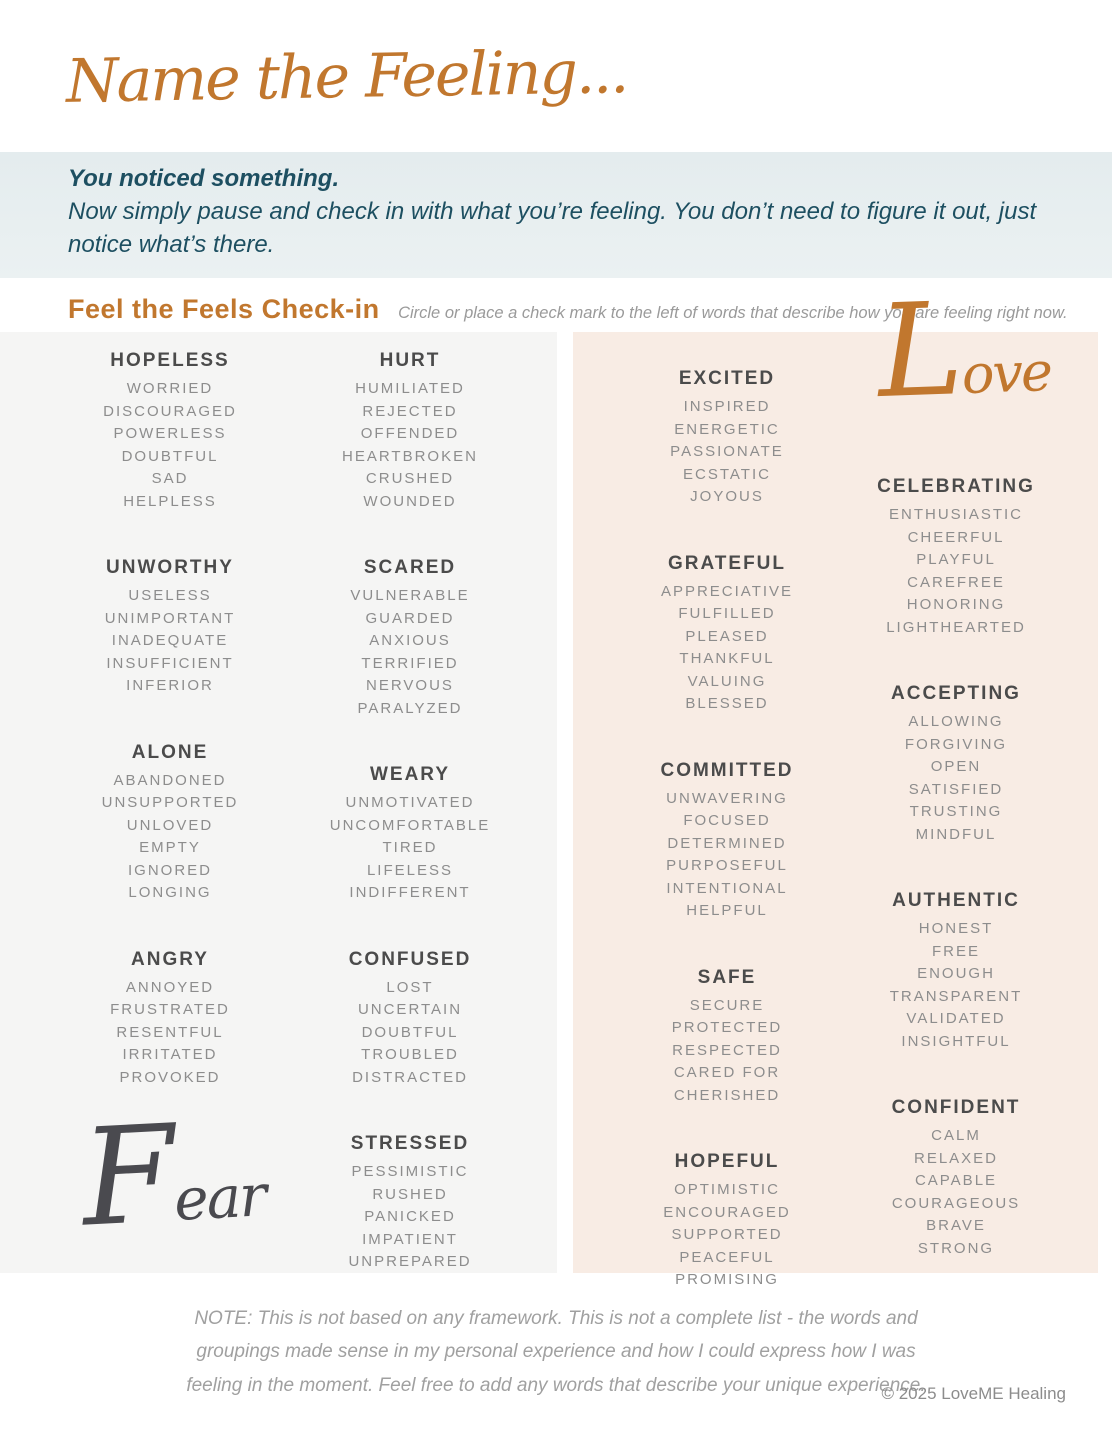 The image size is (1112, 1440). I want to click on feeling-category-heading: ACCEPTING, so click(956, 693).